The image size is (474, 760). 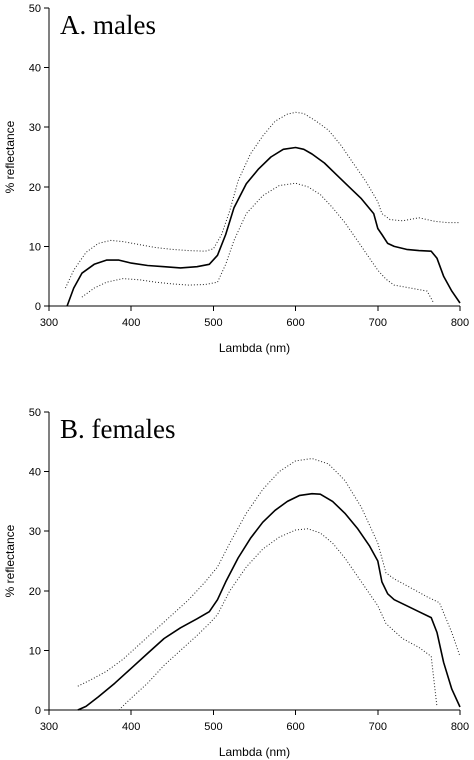 I want to click on panel-title: A. males, so click(x=108, y=25).